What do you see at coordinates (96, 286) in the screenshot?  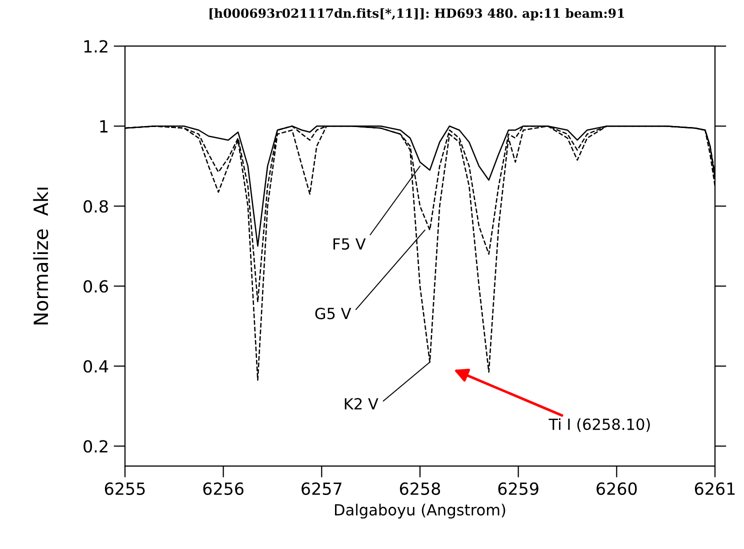 I see `y-tick-label: 0.6` at bounding box center [96, 286].